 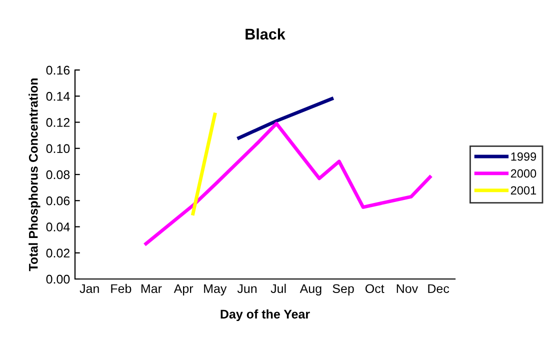 What do you see at coordinates (58, 122) in the screenshot?
I see `y-tick-label: 0.12` at bounding box center [58, 122].